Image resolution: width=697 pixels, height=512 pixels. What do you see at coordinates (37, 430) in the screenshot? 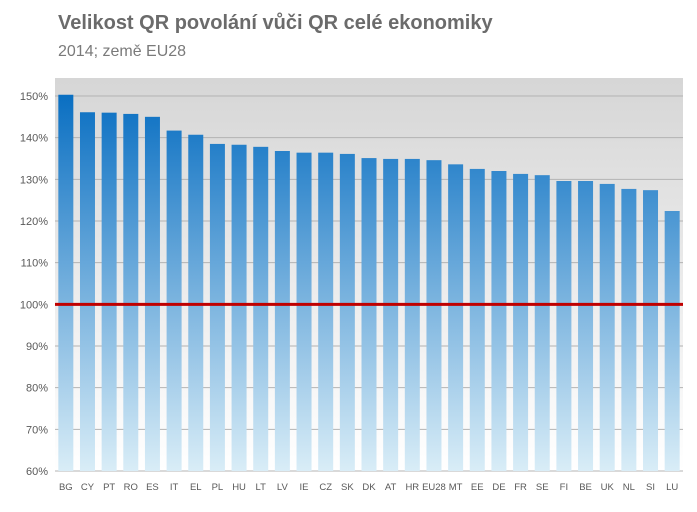
I see `y-tick-label: 70%` at bounding box center [37, 430].